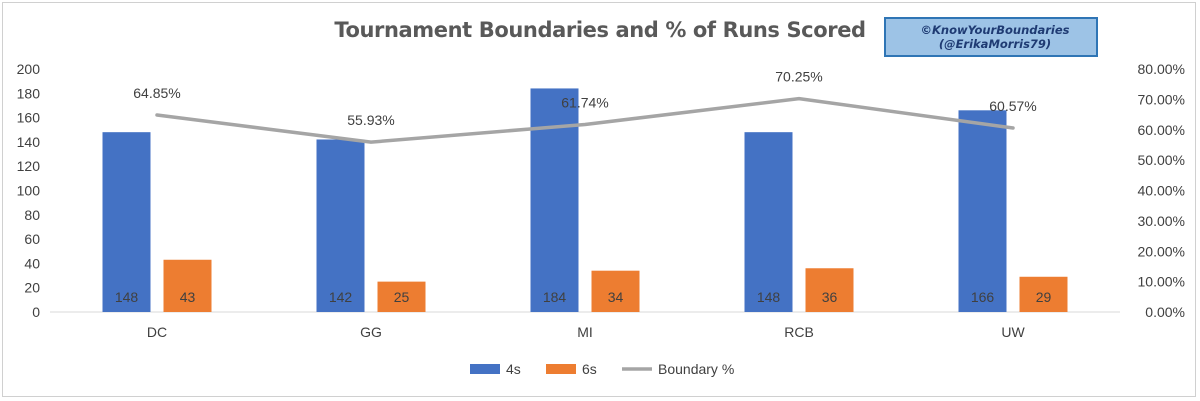  What do you see at coordinates (1161, 282) in the screenshot?
I see `y-right-tick-label: 10.00%` at bounding box center [1161, 282].